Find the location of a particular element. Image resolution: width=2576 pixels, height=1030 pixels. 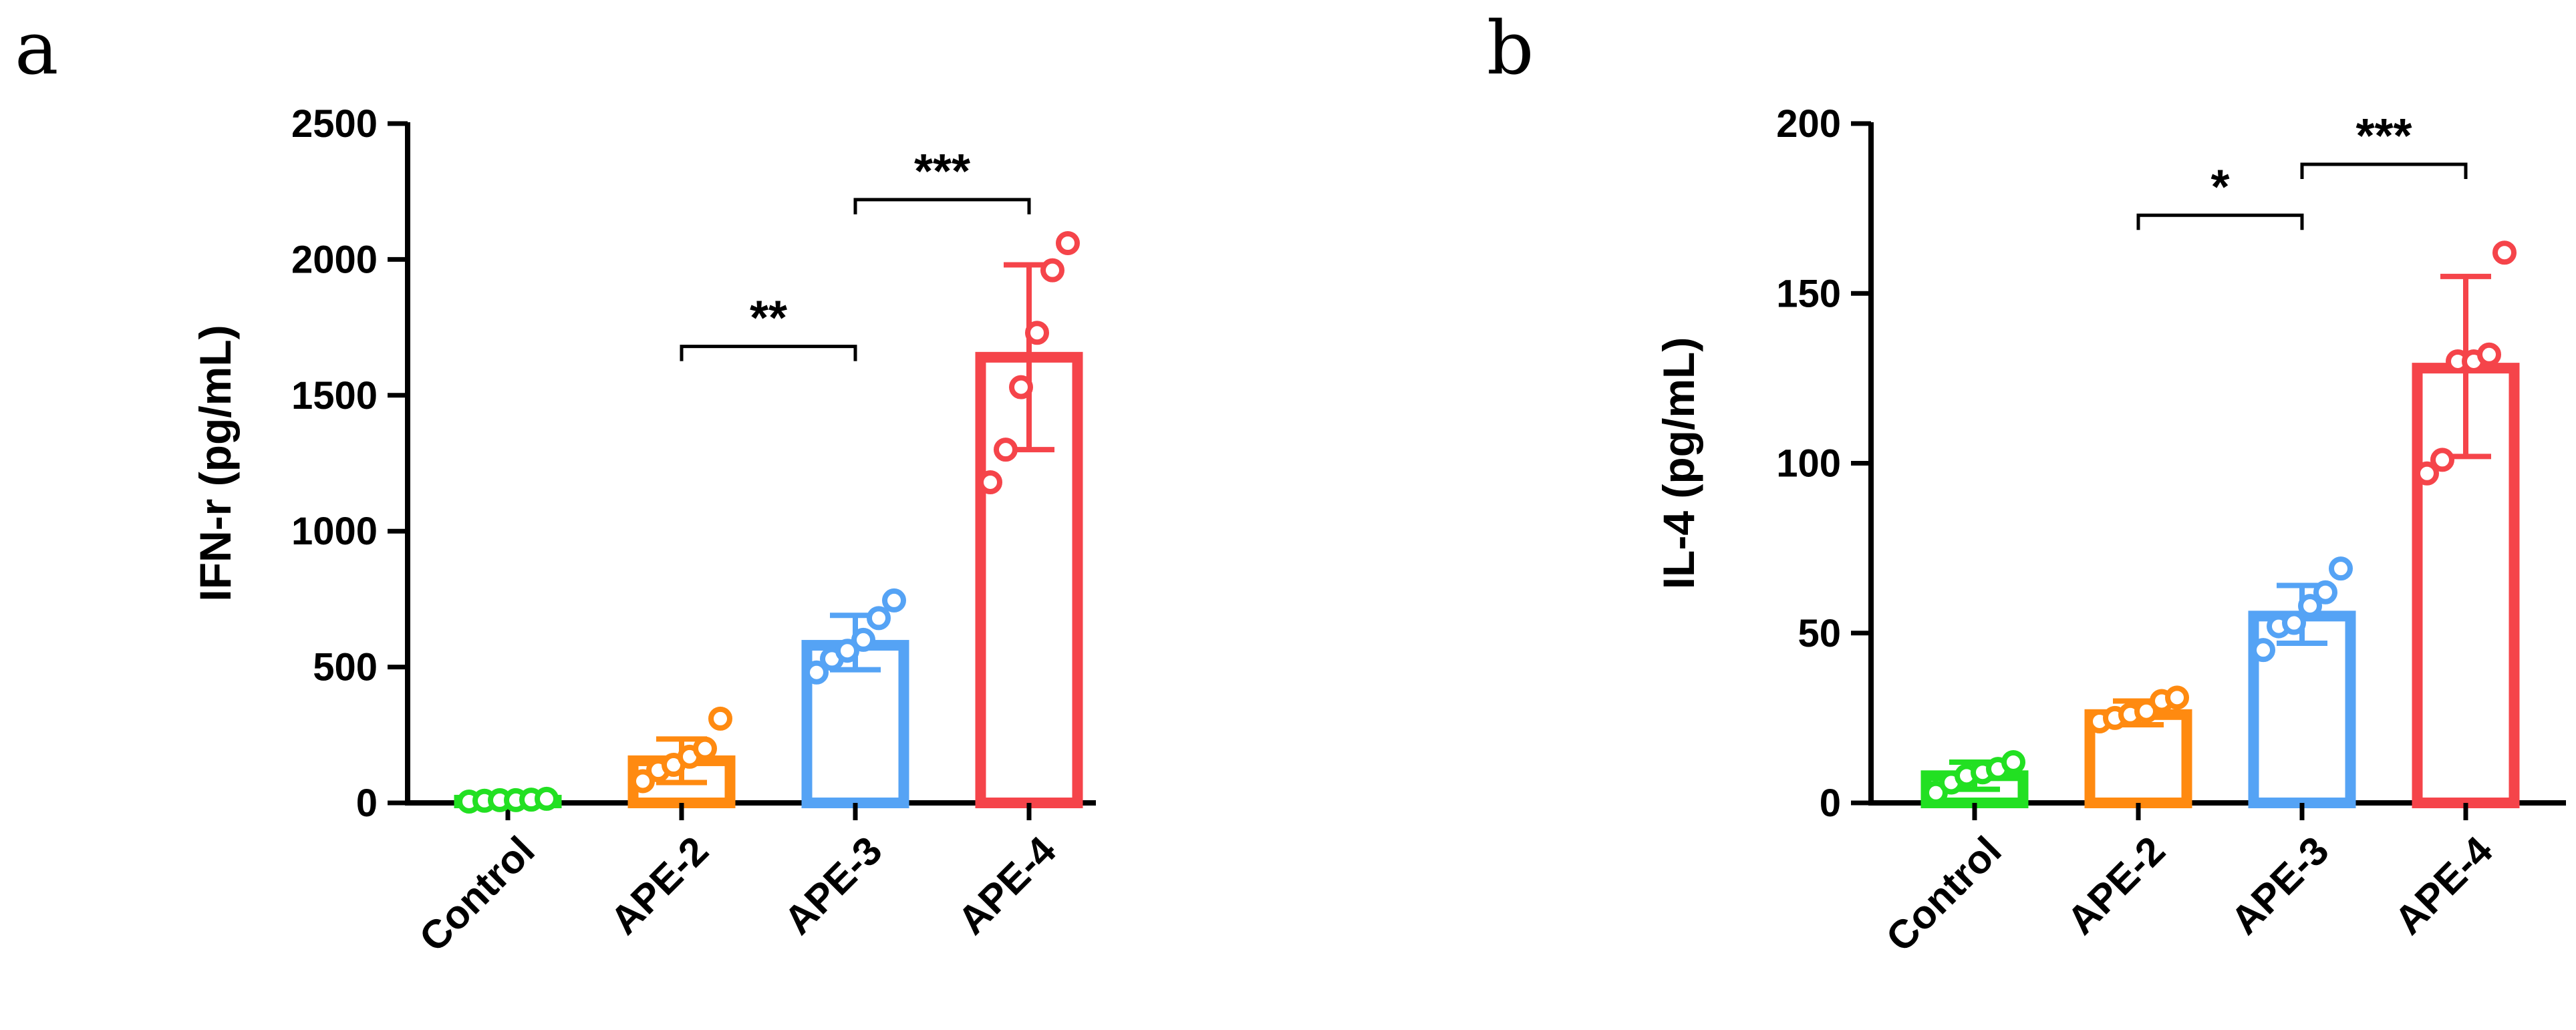

y-axis-title: IFN-r (pg/mL) is located at coordinates (215, 463).